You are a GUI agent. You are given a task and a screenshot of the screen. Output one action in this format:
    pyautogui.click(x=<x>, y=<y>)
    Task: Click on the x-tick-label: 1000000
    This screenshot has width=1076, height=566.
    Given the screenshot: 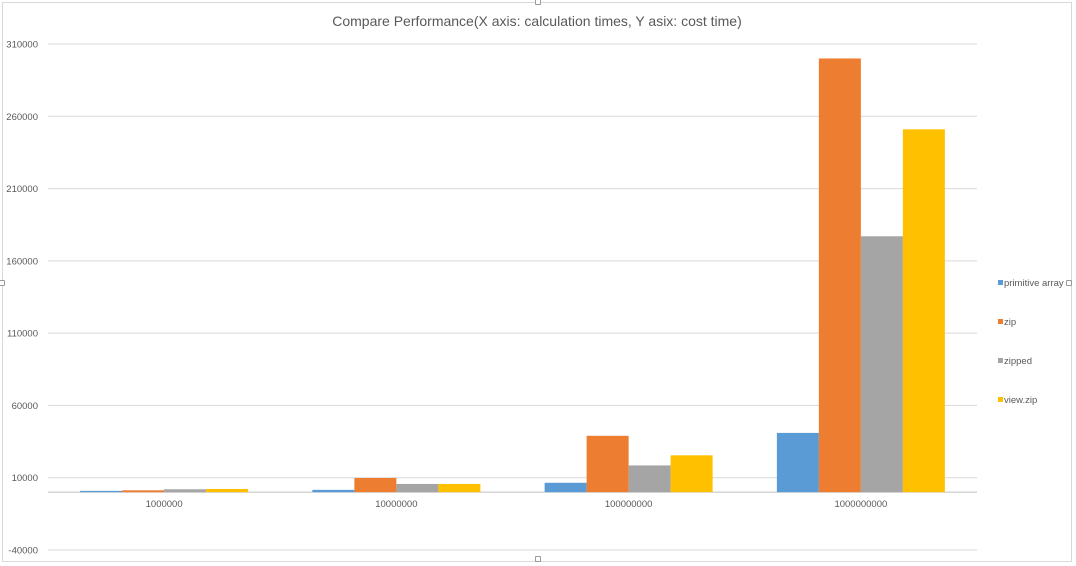 What is the action you would take?
    pyautogui.click(x=164, y=504)
    